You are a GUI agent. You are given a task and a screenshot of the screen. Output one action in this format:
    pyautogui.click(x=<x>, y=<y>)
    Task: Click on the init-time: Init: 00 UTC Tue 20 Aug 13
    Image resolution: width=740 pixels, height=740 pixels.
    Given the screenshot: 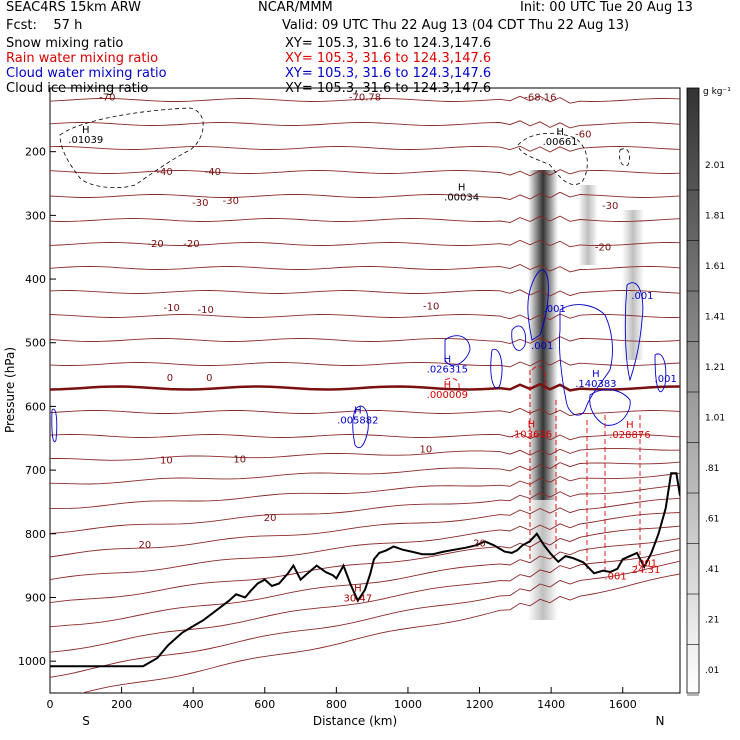 What is the action you would take?
    pyautogui.click(x=606, y=7)
    